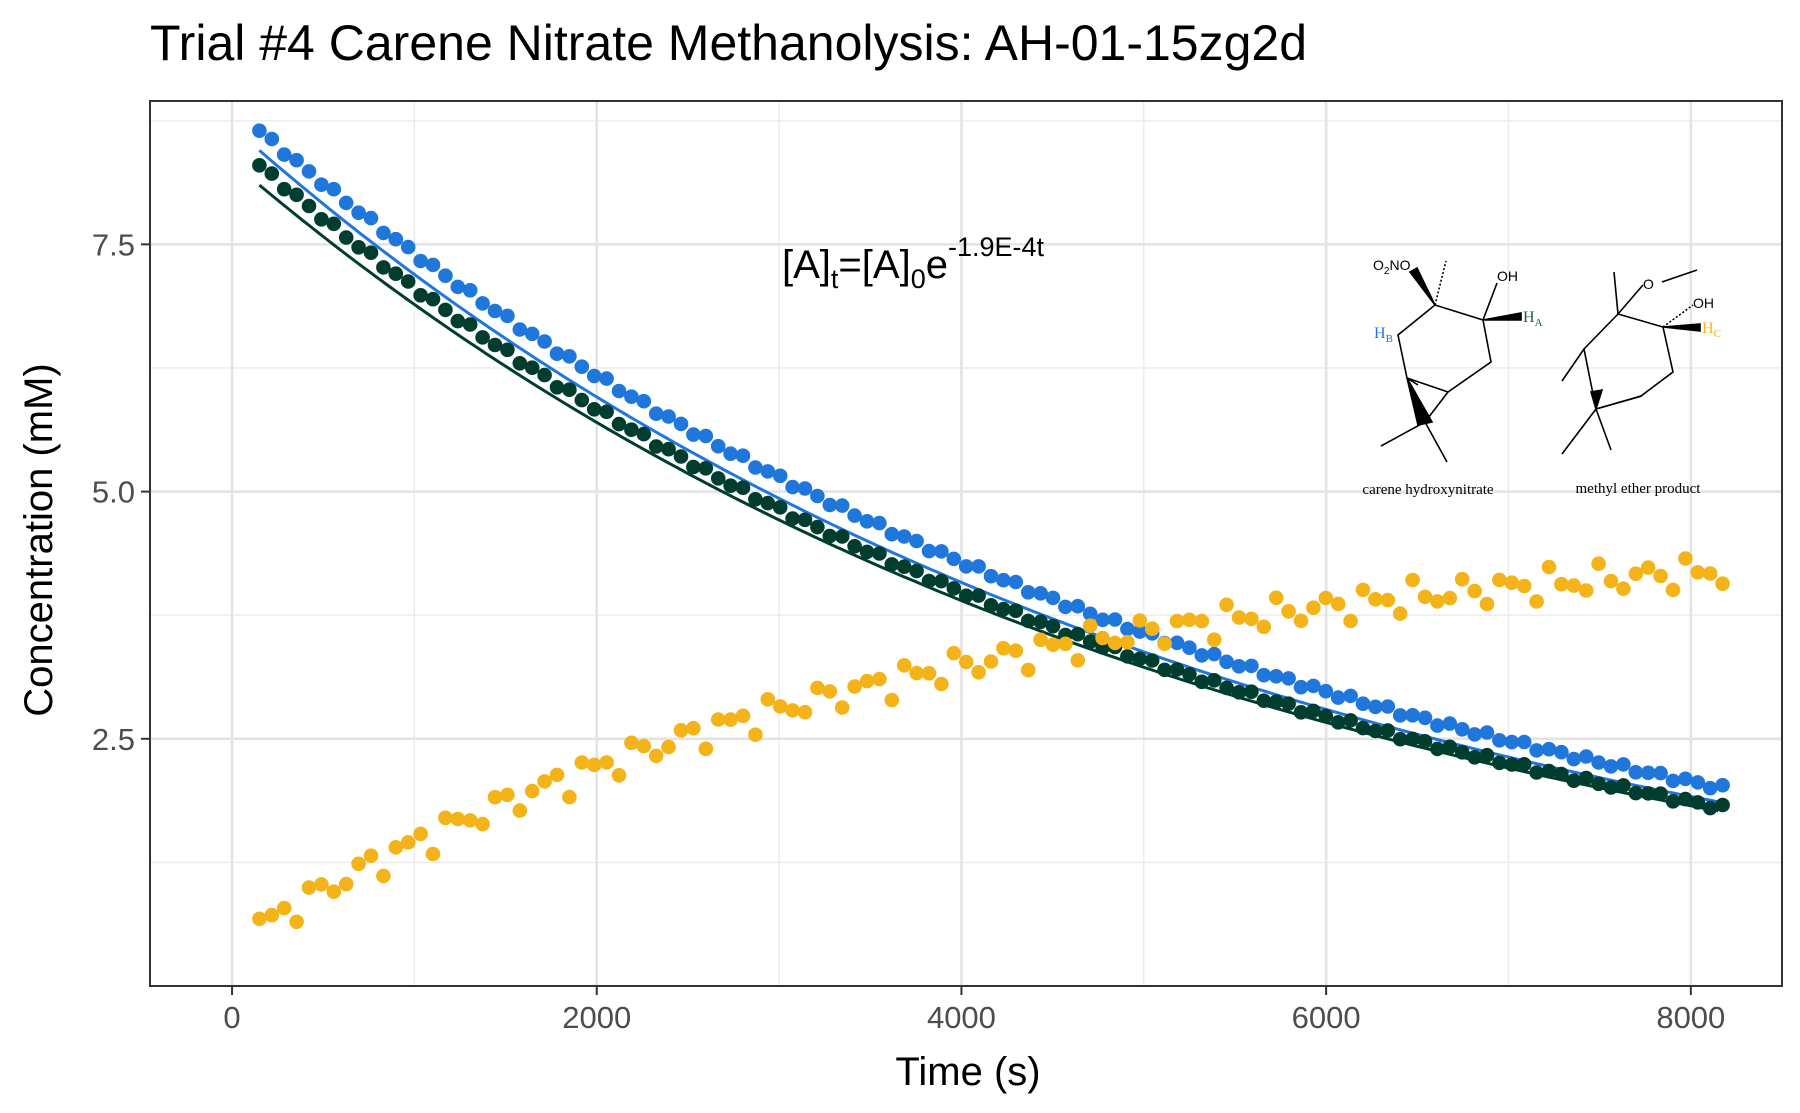  I want to click on oh-label-right: OH, so click(1703, 303).